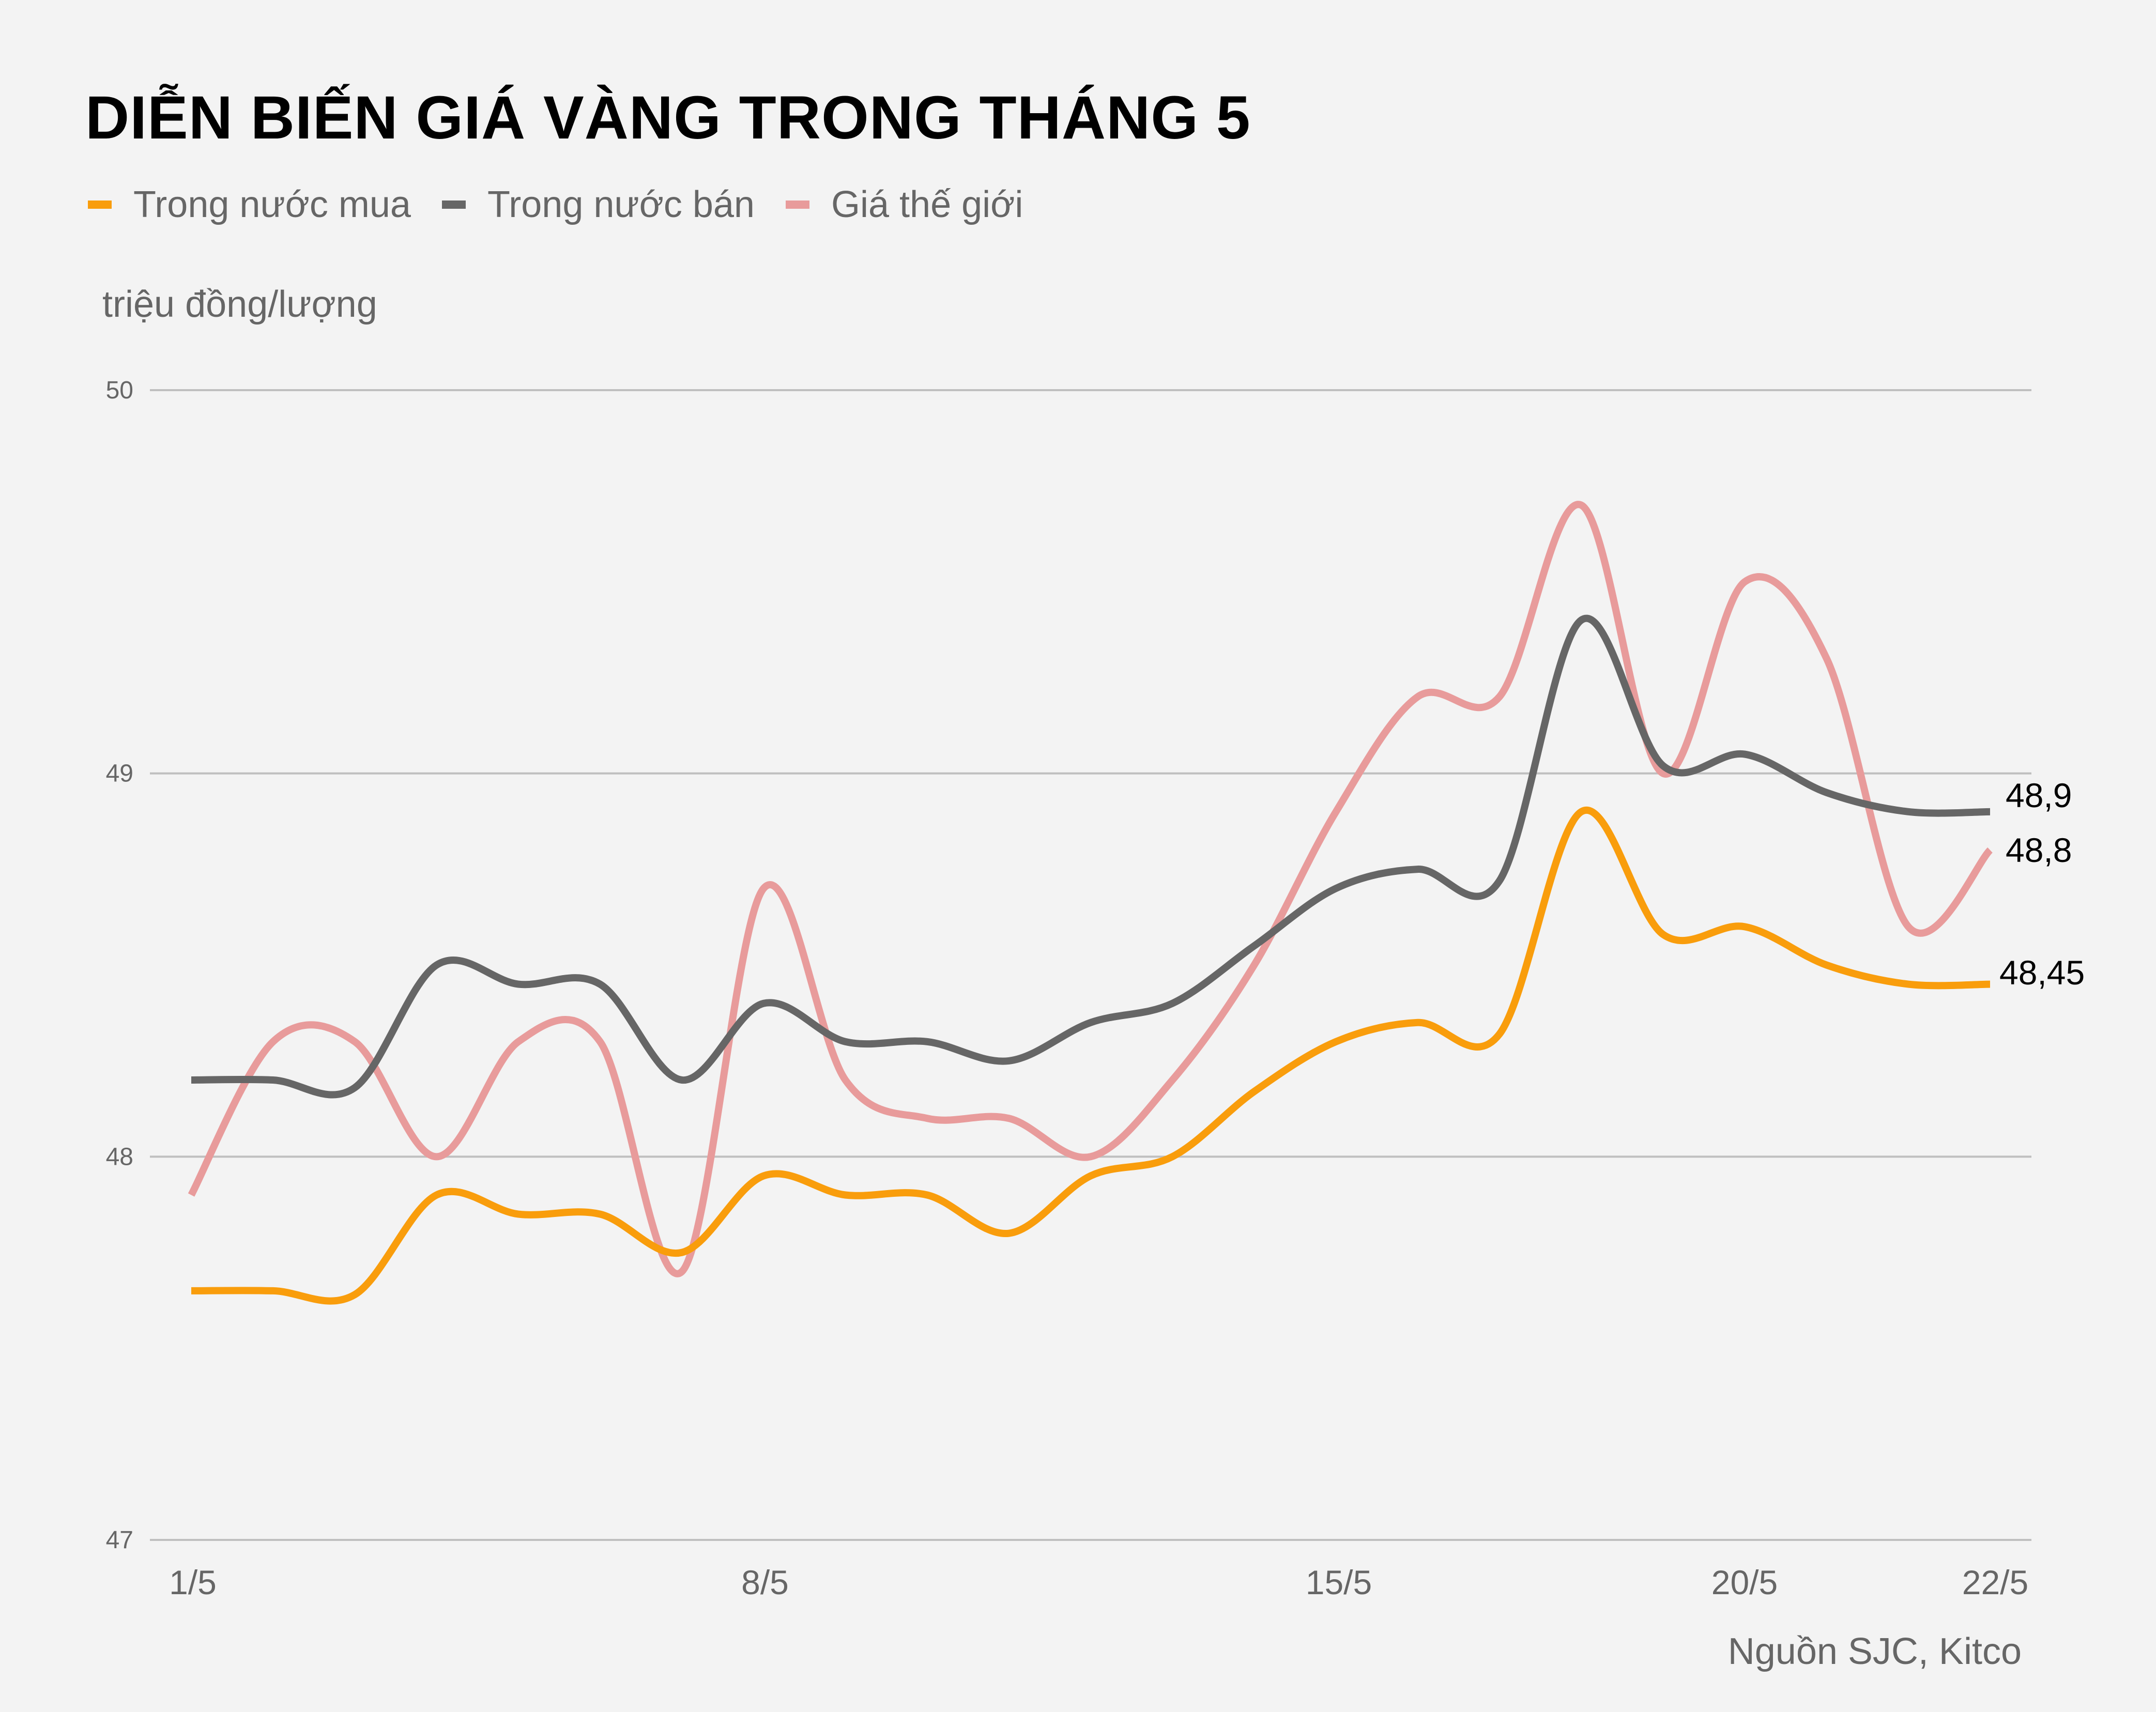 This screenshot has width=2156, height=1712. I want to click on y-axis-unit-label: triệu đồng/lượng, so click(240, 304).